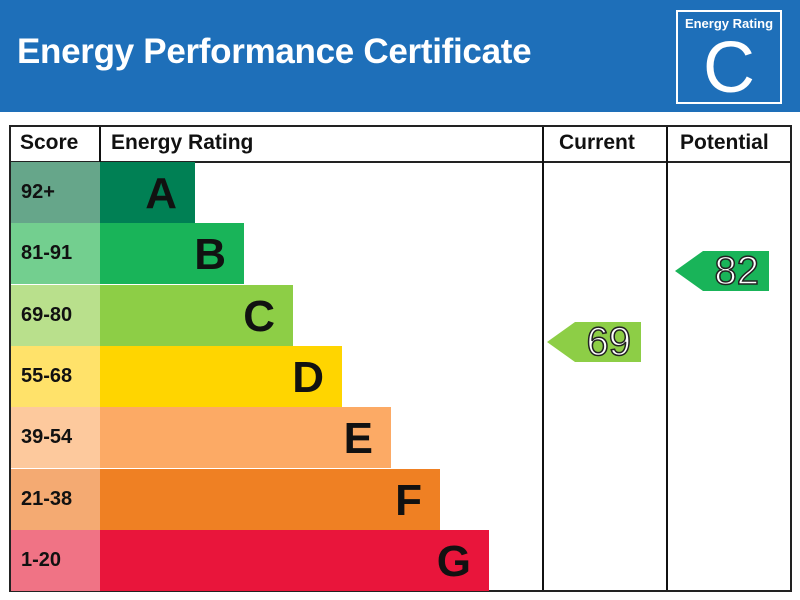 The image size is (800, 600). Describe the element at coordinates (221, 376) in the screenshot. I see `rating-bar: D` at that location.